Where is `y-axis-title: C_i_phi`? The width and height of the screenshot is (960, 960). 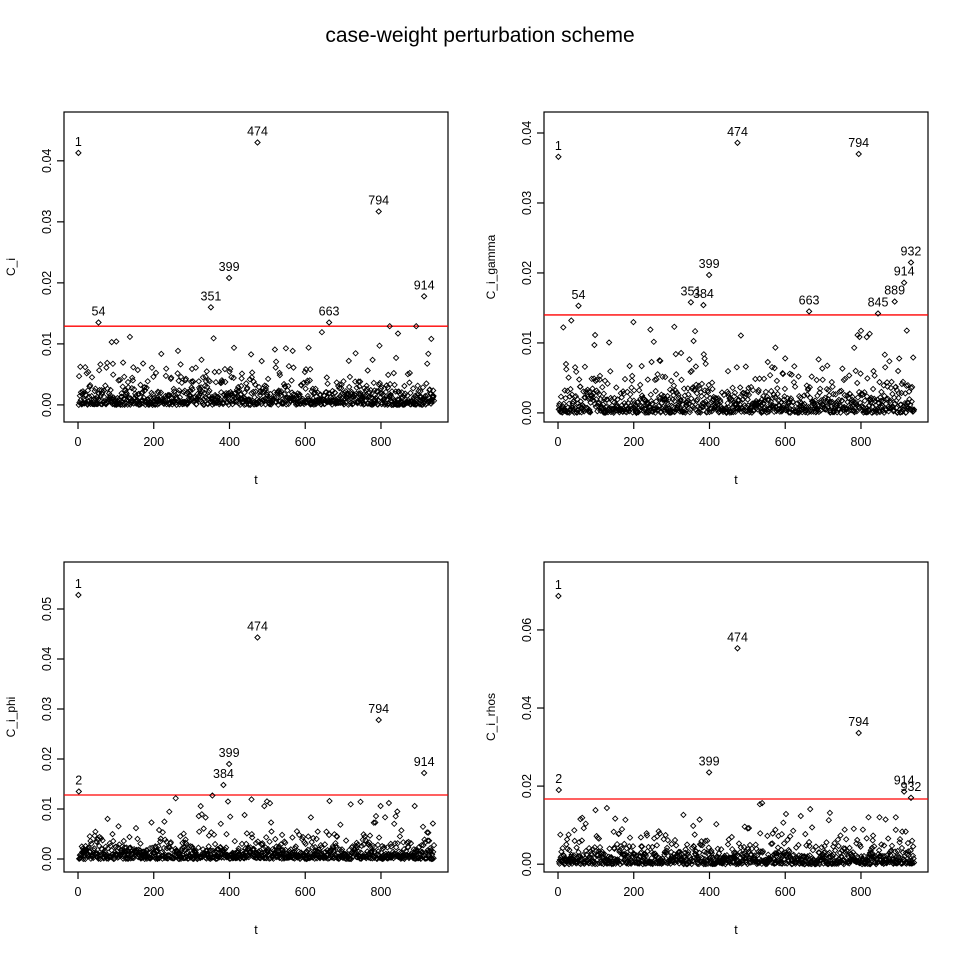
y-axis-title: C_i_phi is located at coordinates (11, 717).